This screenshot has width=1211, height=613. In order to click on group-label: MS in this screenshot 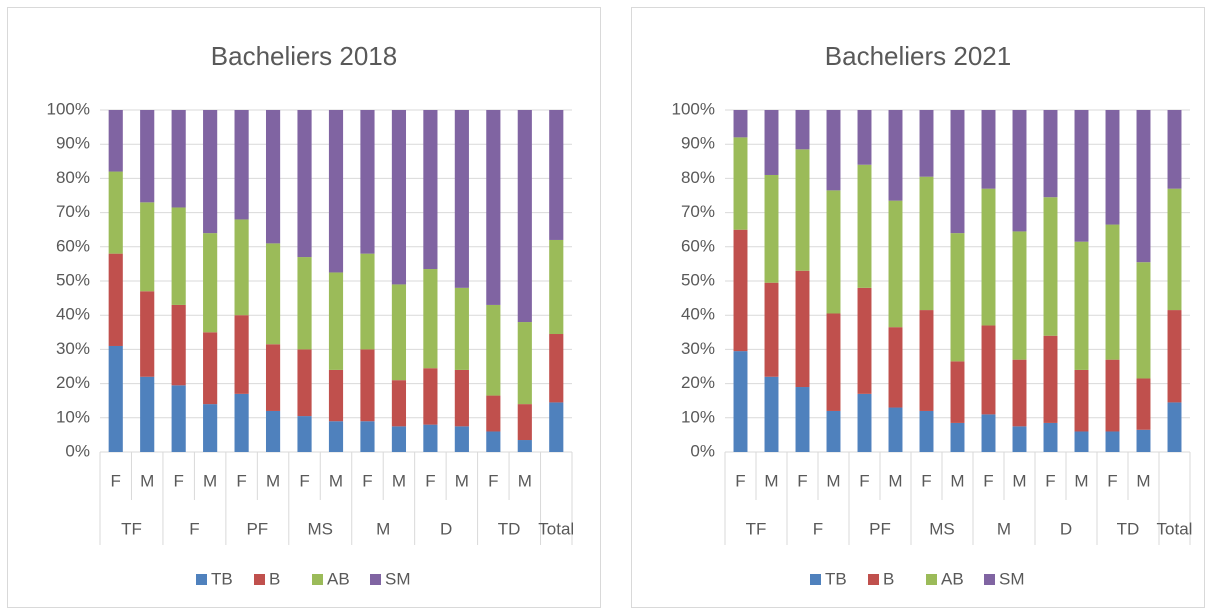, I will do `click(321, 528)`.